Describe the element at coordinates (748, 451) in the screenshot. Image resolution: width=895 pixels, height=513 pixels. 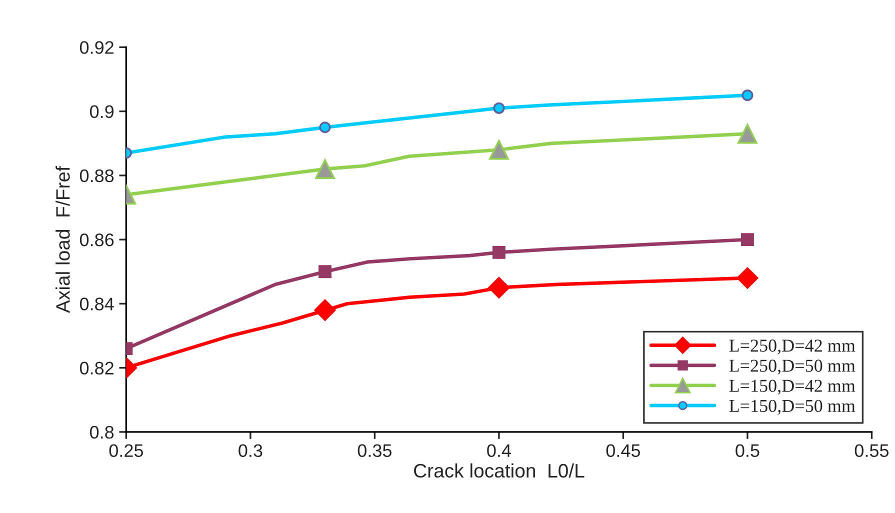
I see `x-tick-label: 0.5` at that location.